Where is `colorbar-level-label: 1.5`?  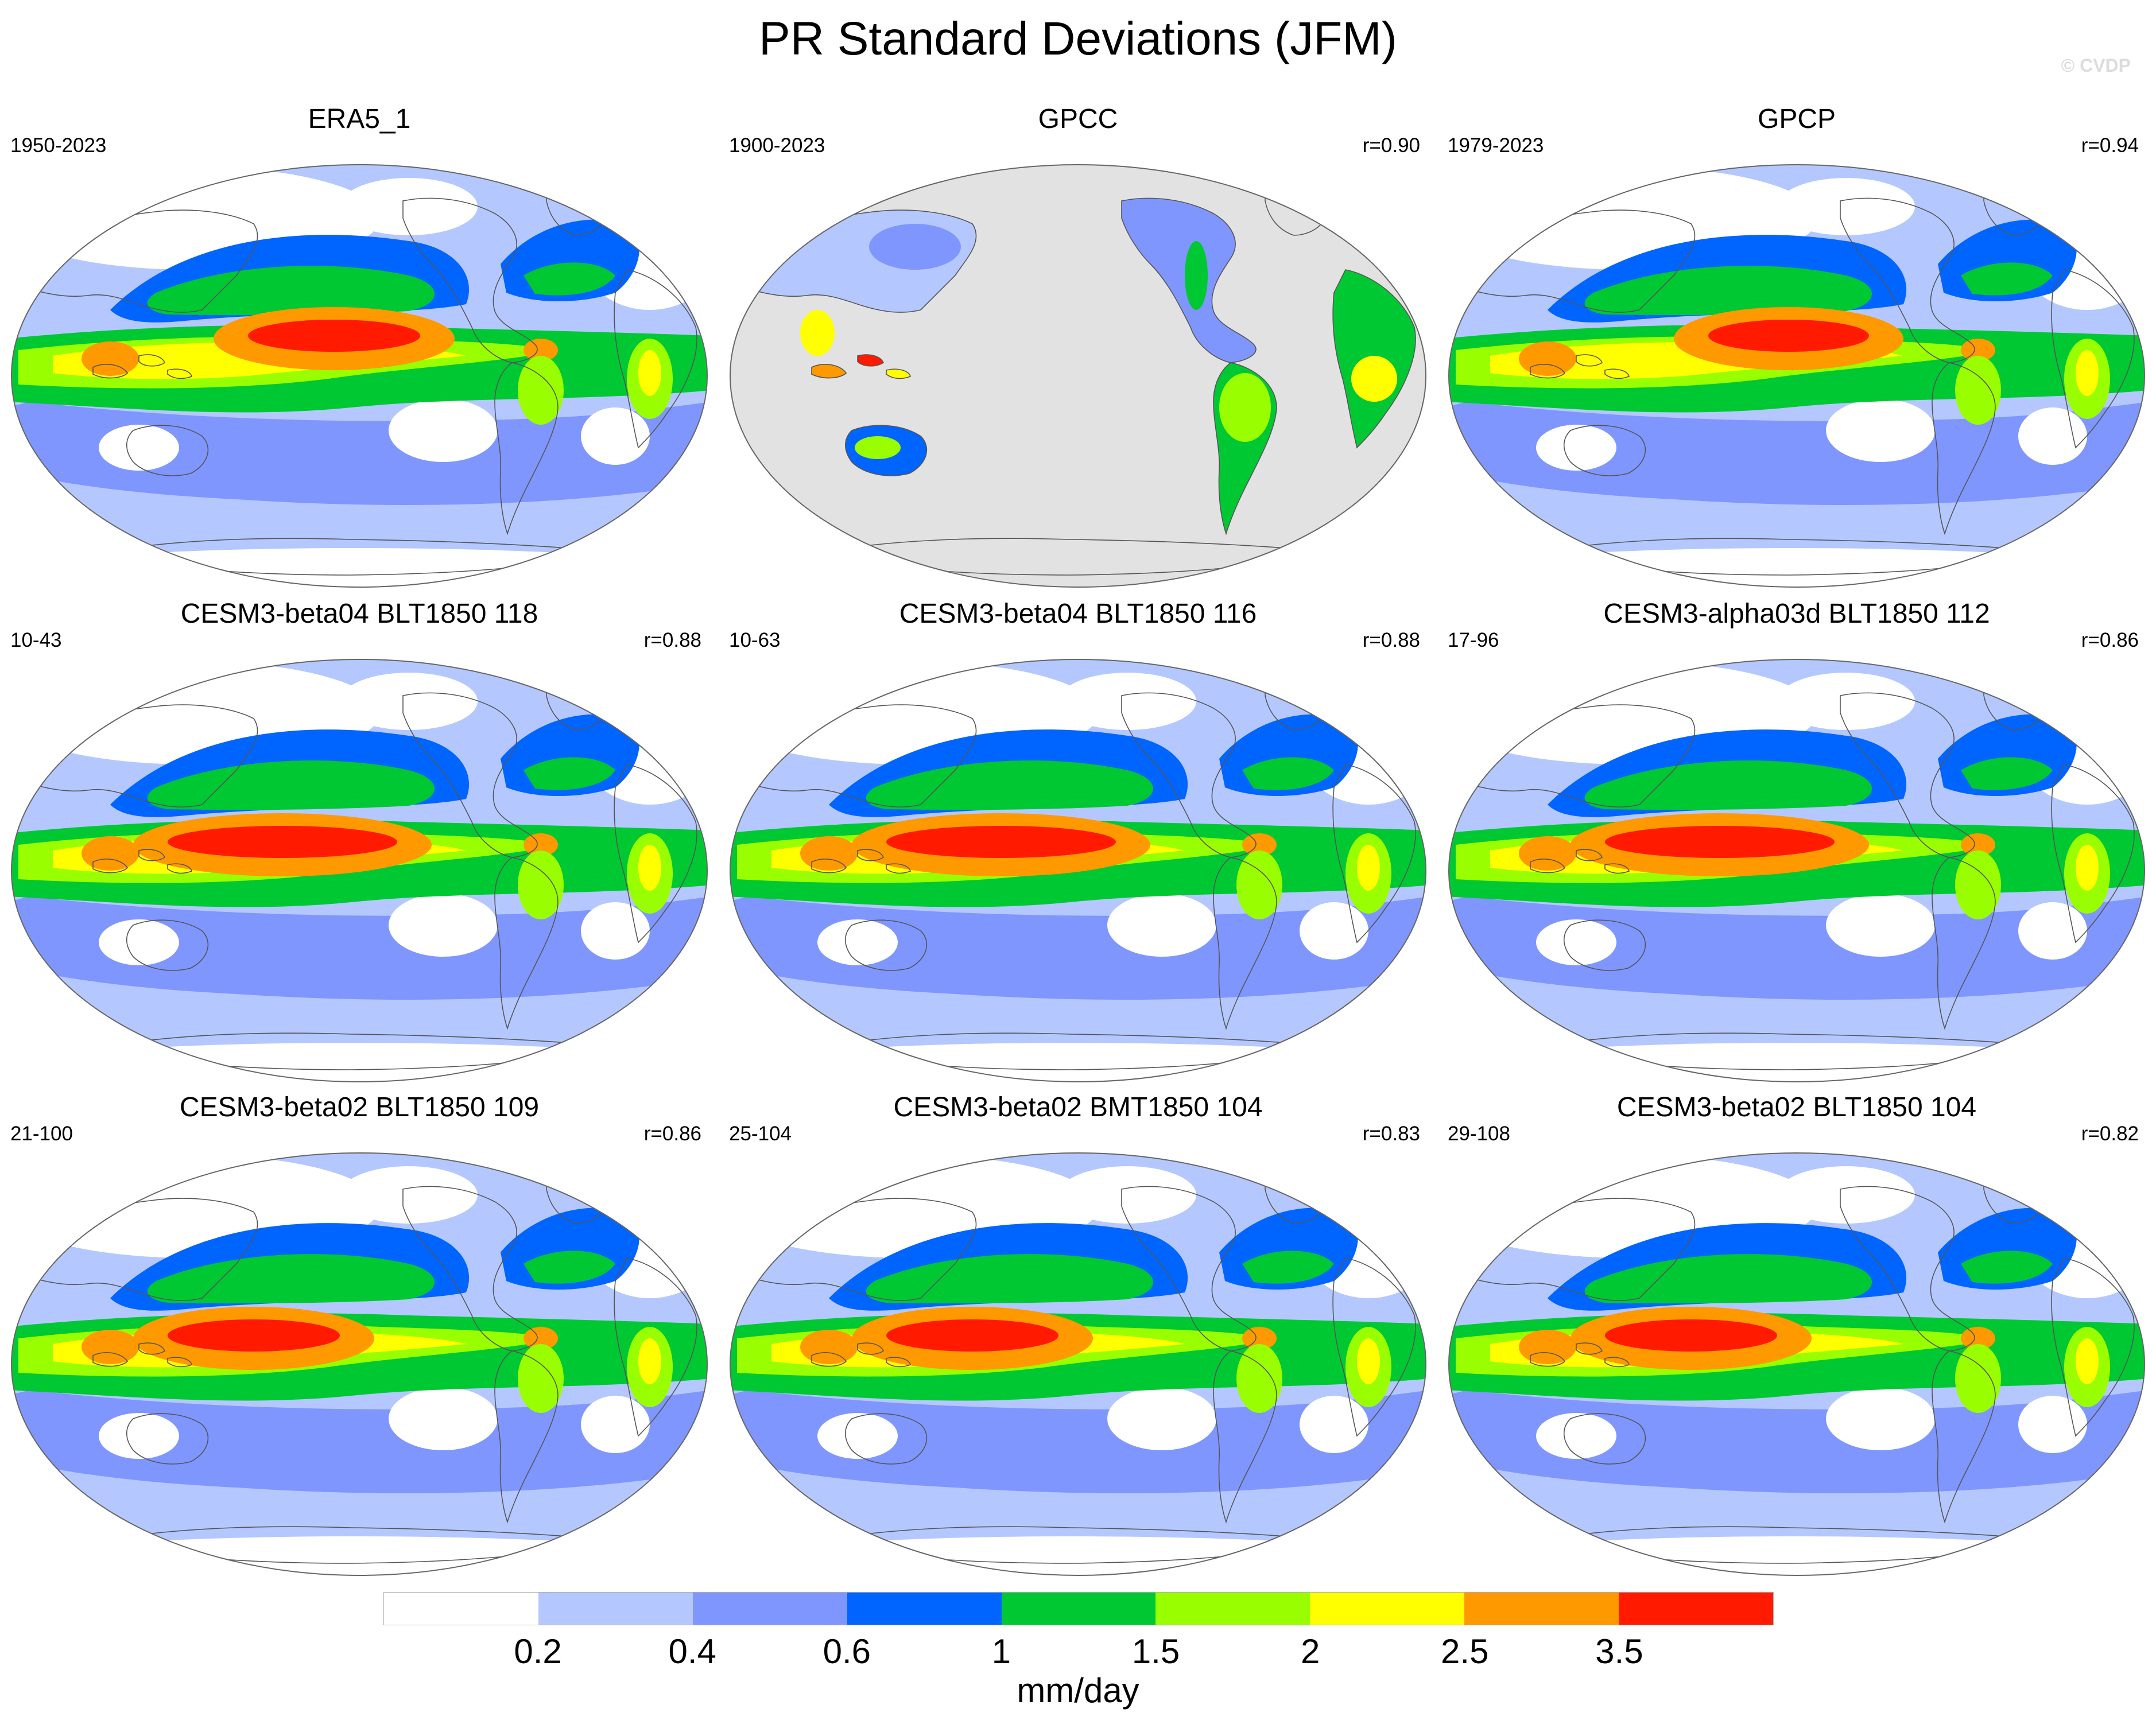 colorbar-level-label: 1.5 is located at coordinates (1155, 1651).